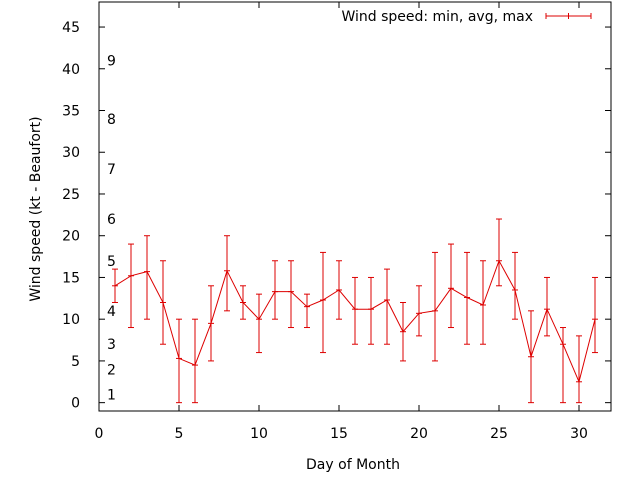  Describe the element at coordinates (71, 28) in the screenshot. I see `y-tick-label: 45` at that location.